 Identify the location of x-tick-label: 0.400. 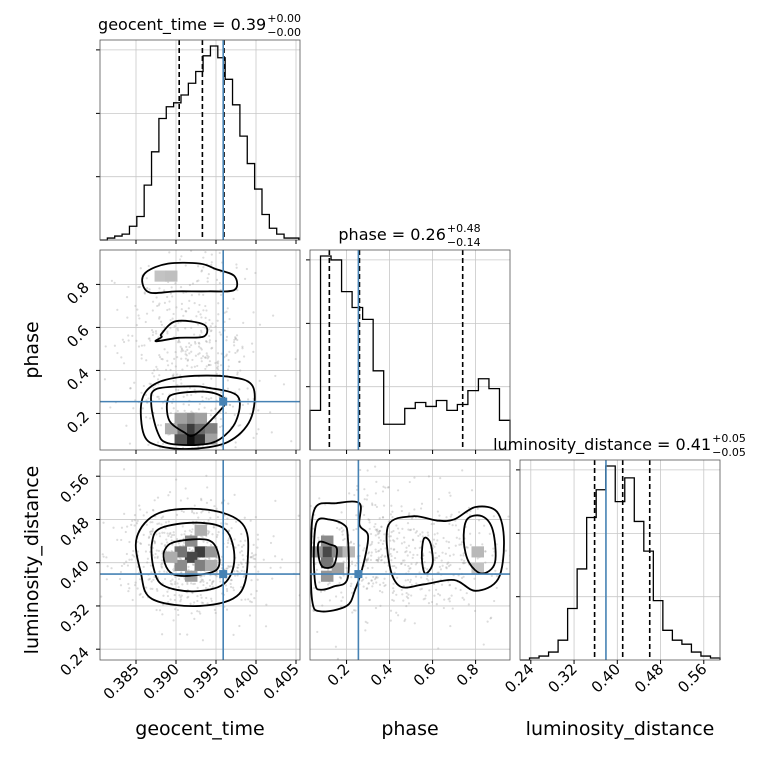
(241, 681).